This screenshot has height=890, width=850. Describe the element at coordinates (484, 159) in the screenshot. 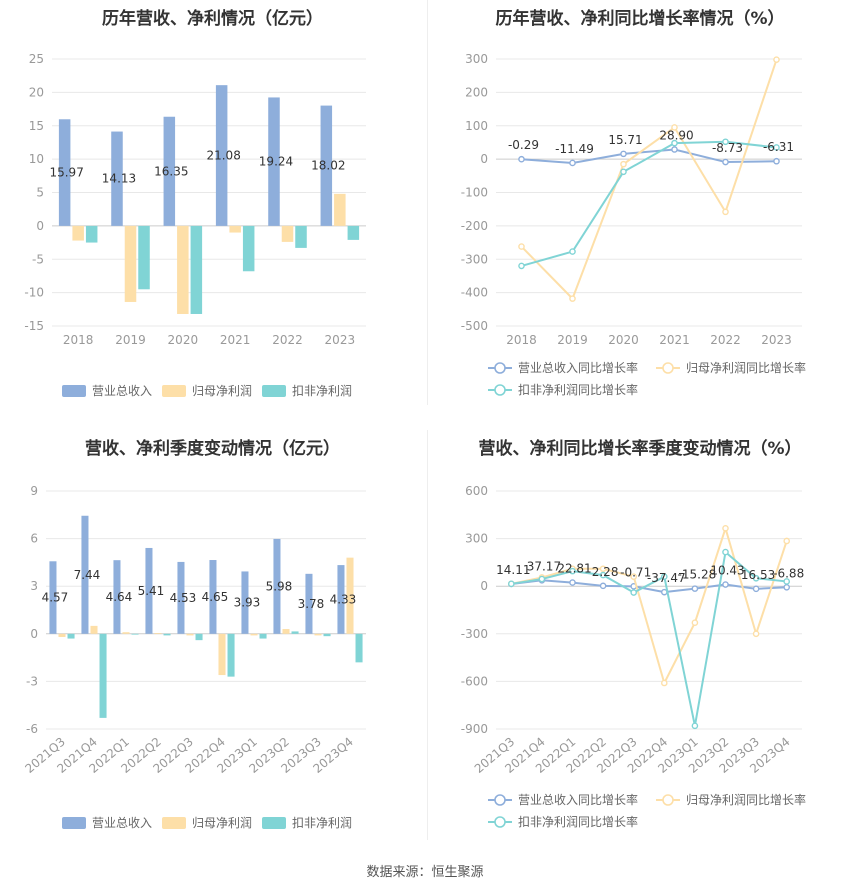

I see `y-tick-label: 0` at that location.